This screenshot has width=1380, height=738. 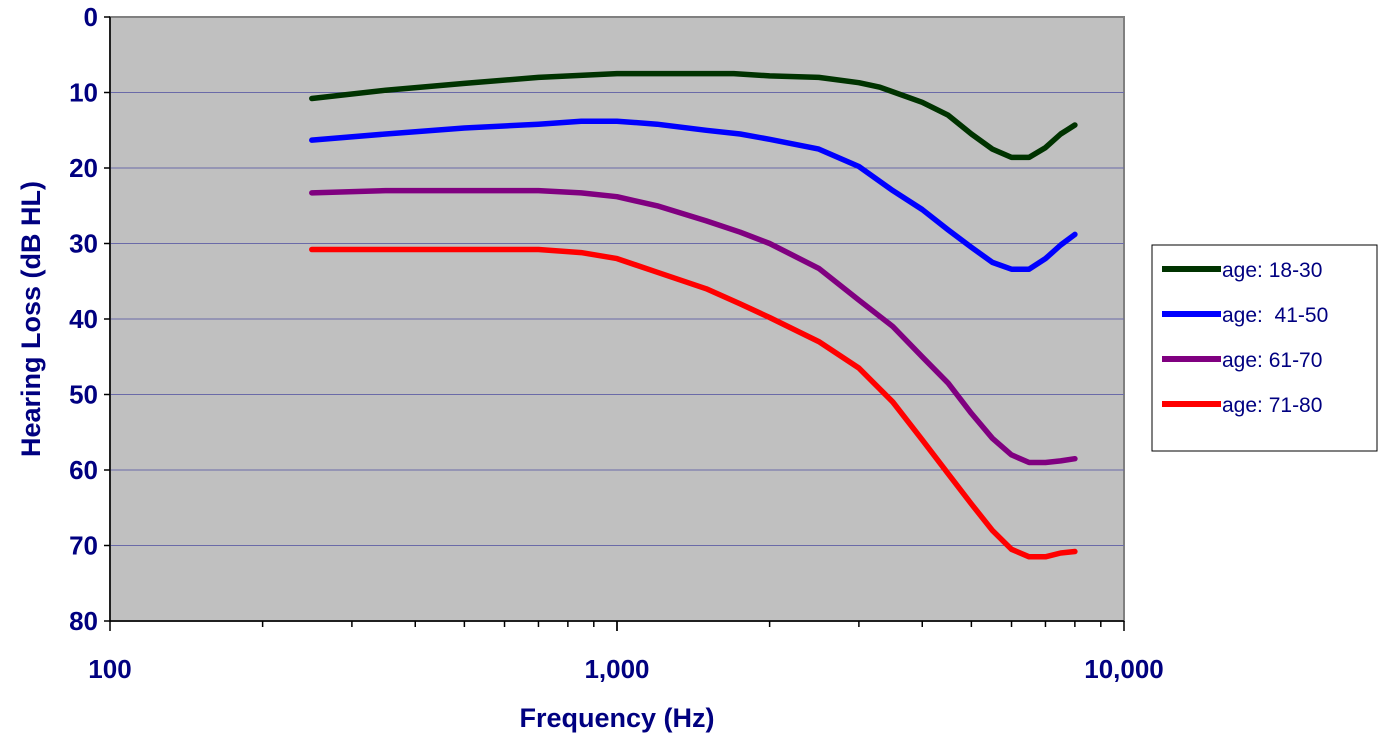 What do you see at coordinates (1245, 338) in the screenshot?
I see `legend-items: age: 18-30 age: 41-50 age: 61-70 age: 71-80` at bounding box center [1245, 338].